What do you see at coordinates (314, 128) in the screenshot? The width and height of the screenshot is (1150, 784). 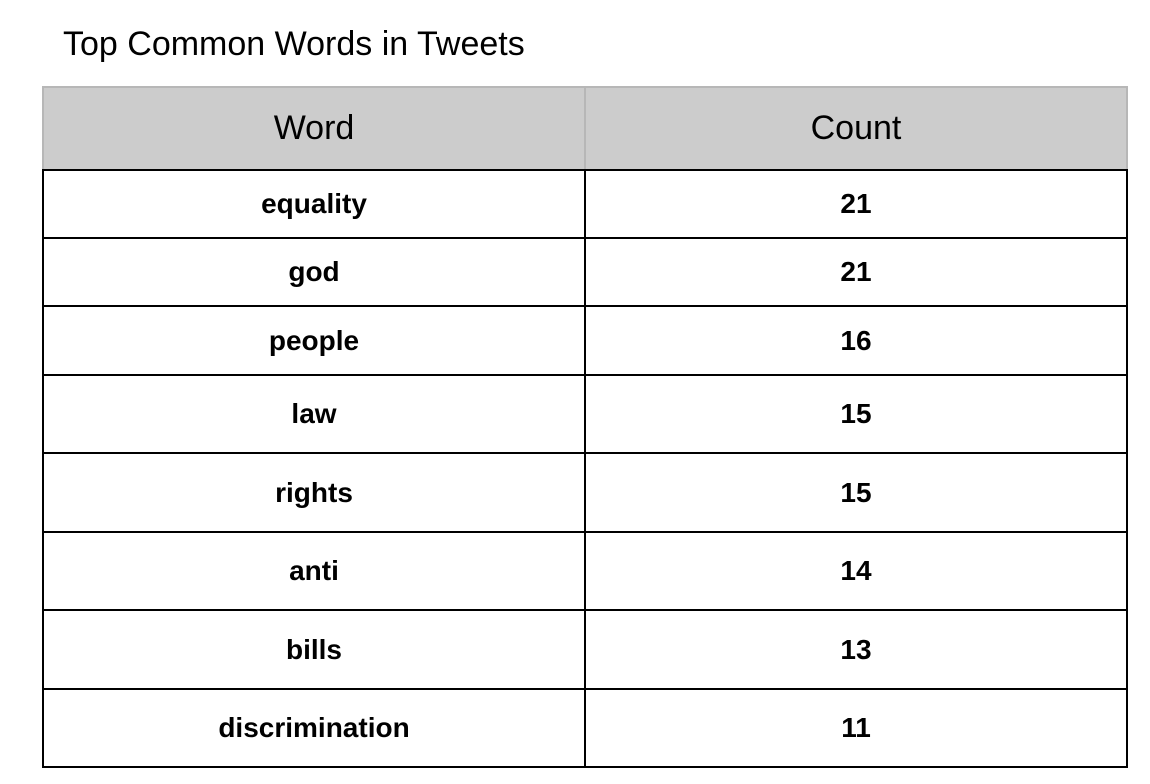 I see `column-header-word: Word` at bounding box center [314, 128].